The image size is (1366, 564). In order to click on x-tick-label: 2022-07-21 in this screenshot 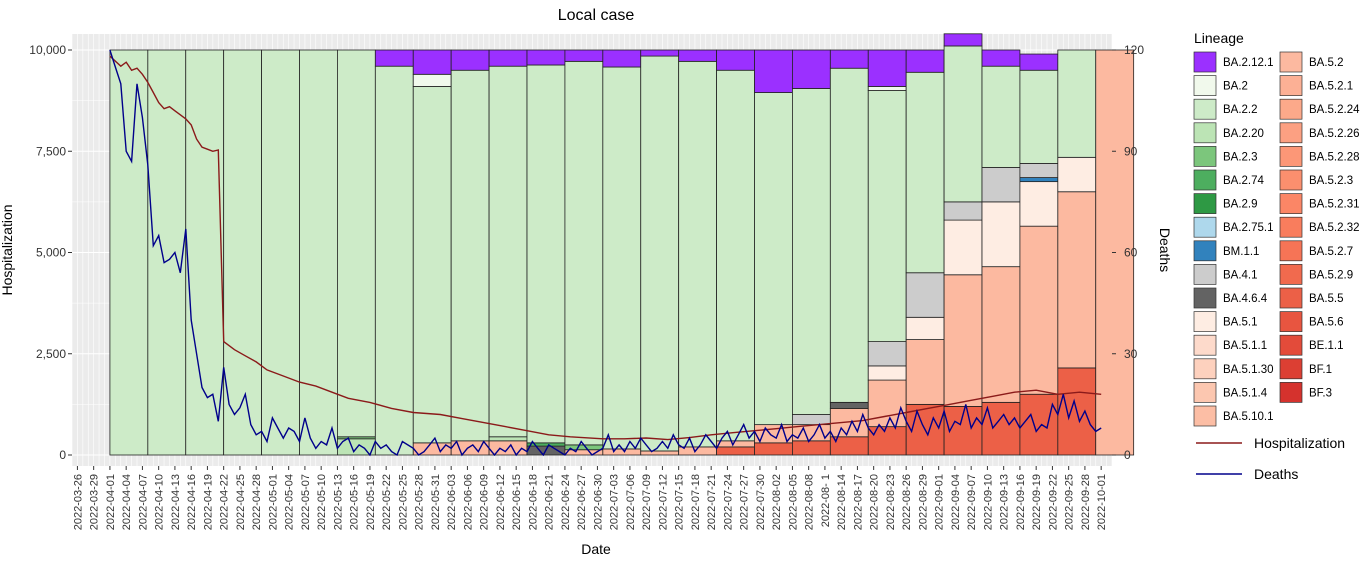, I will do `click(712, 502)`.